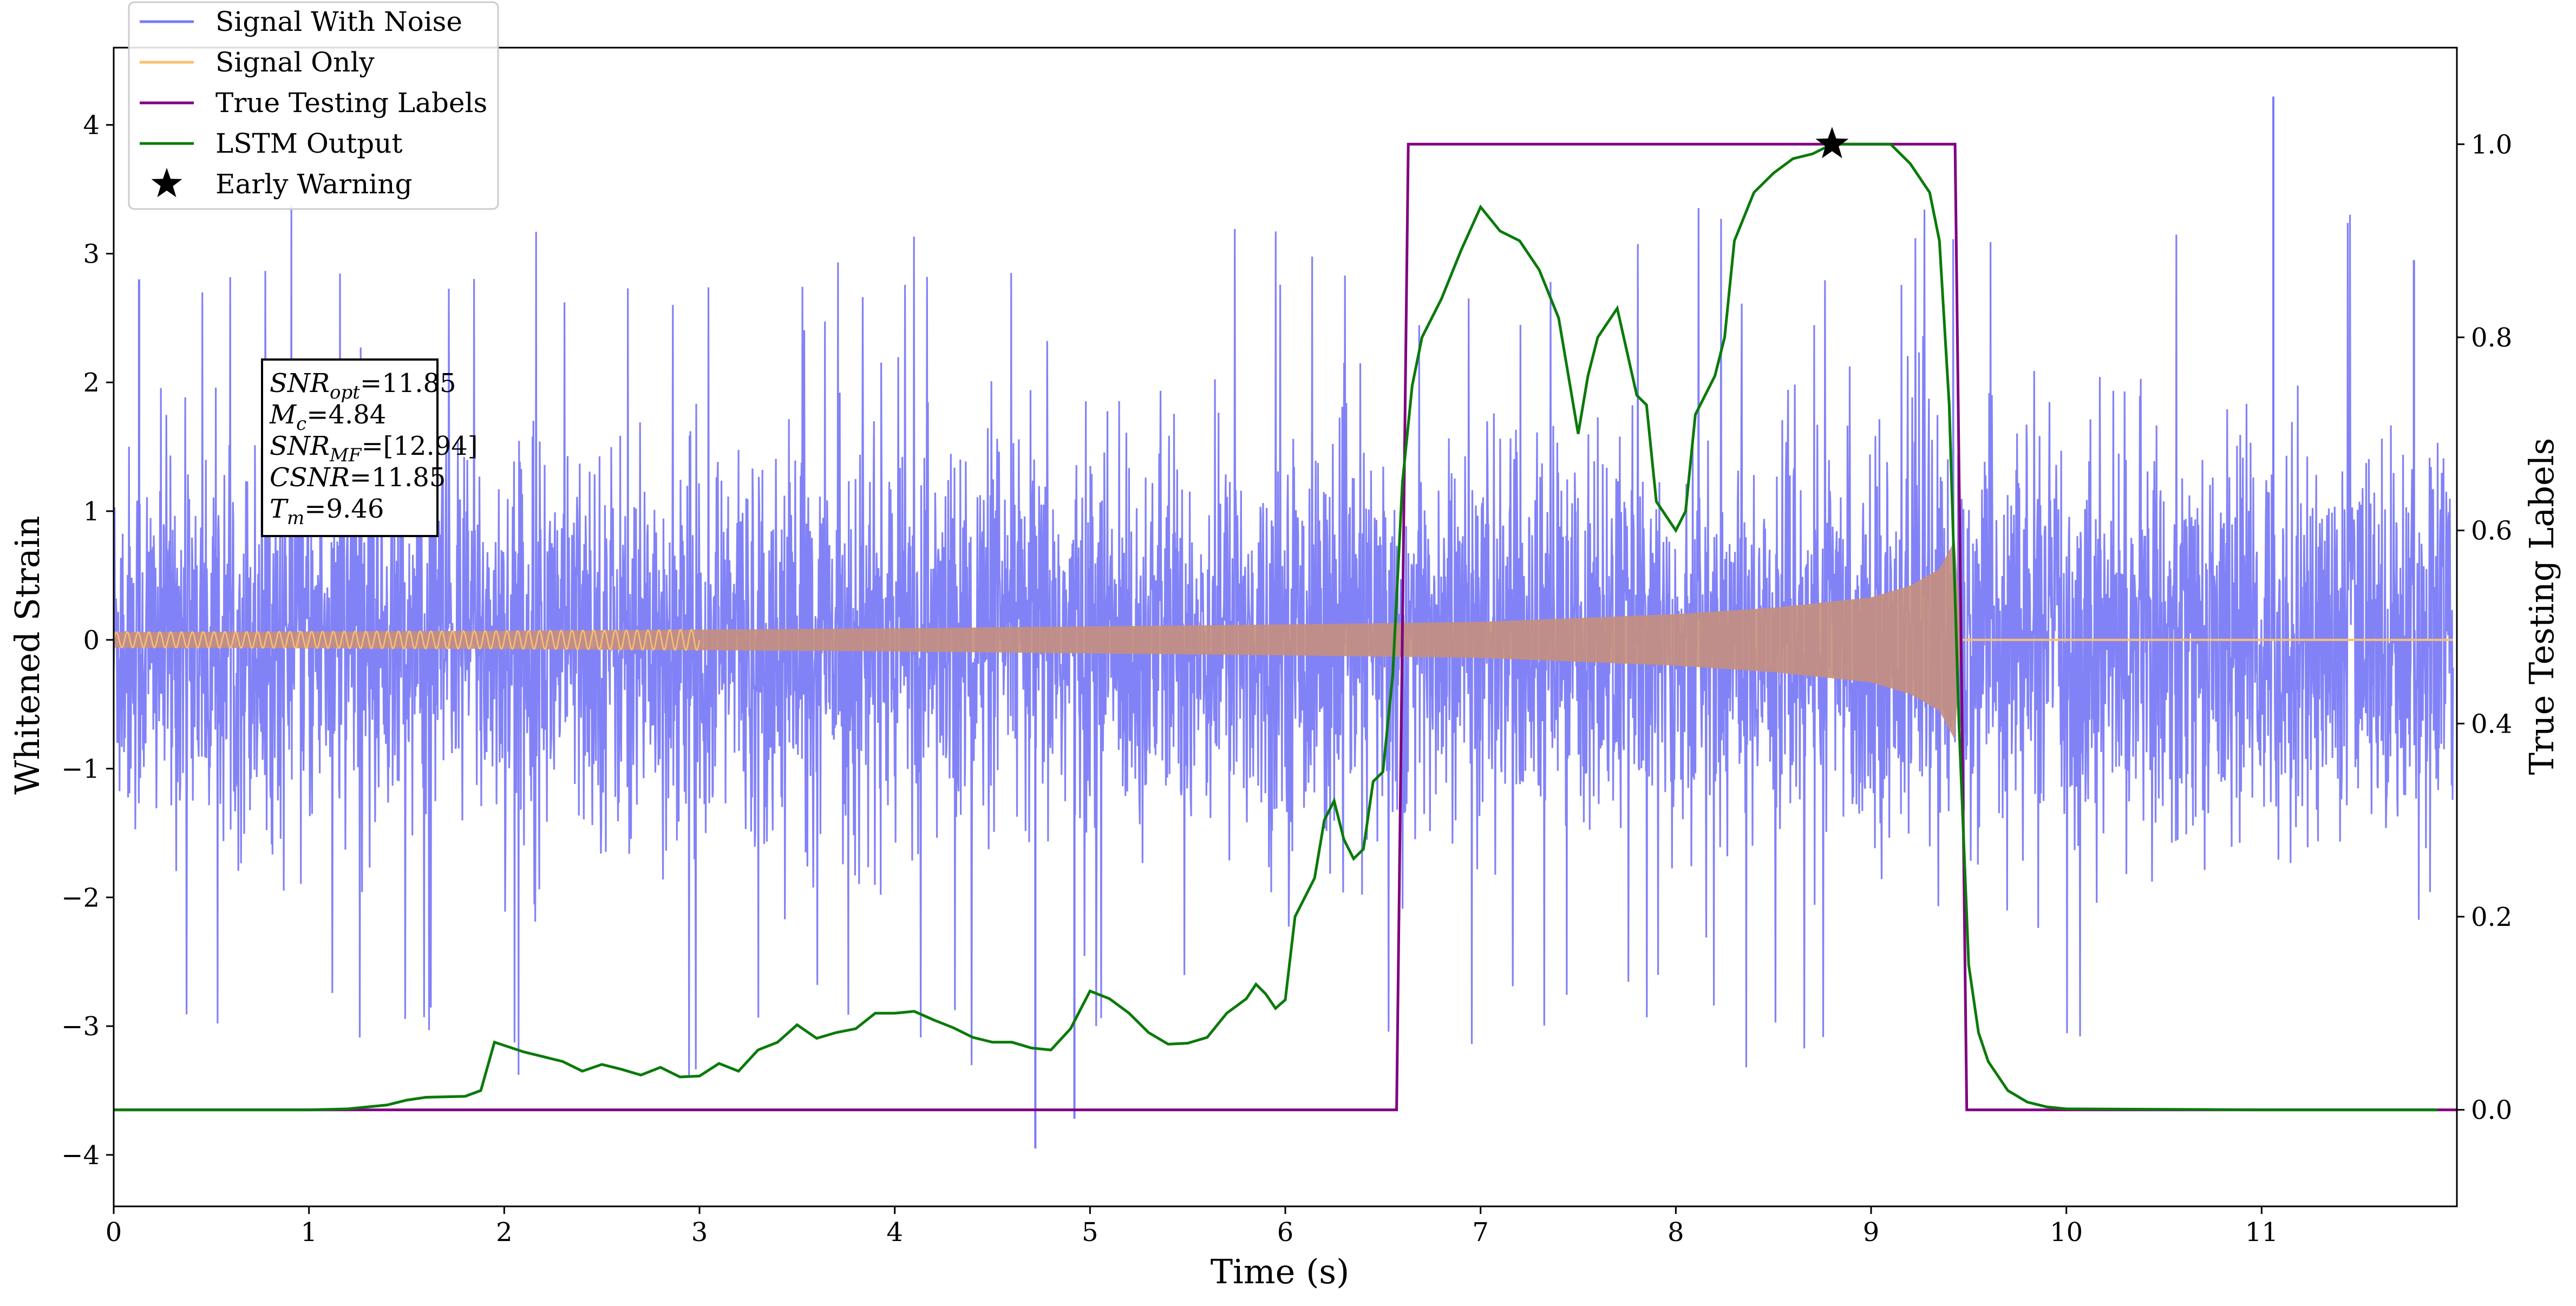 The width and height of the screenshot is (2576, 1306). I want to click on annotation-line: SNRMF=[12.94], so click(374, 448).